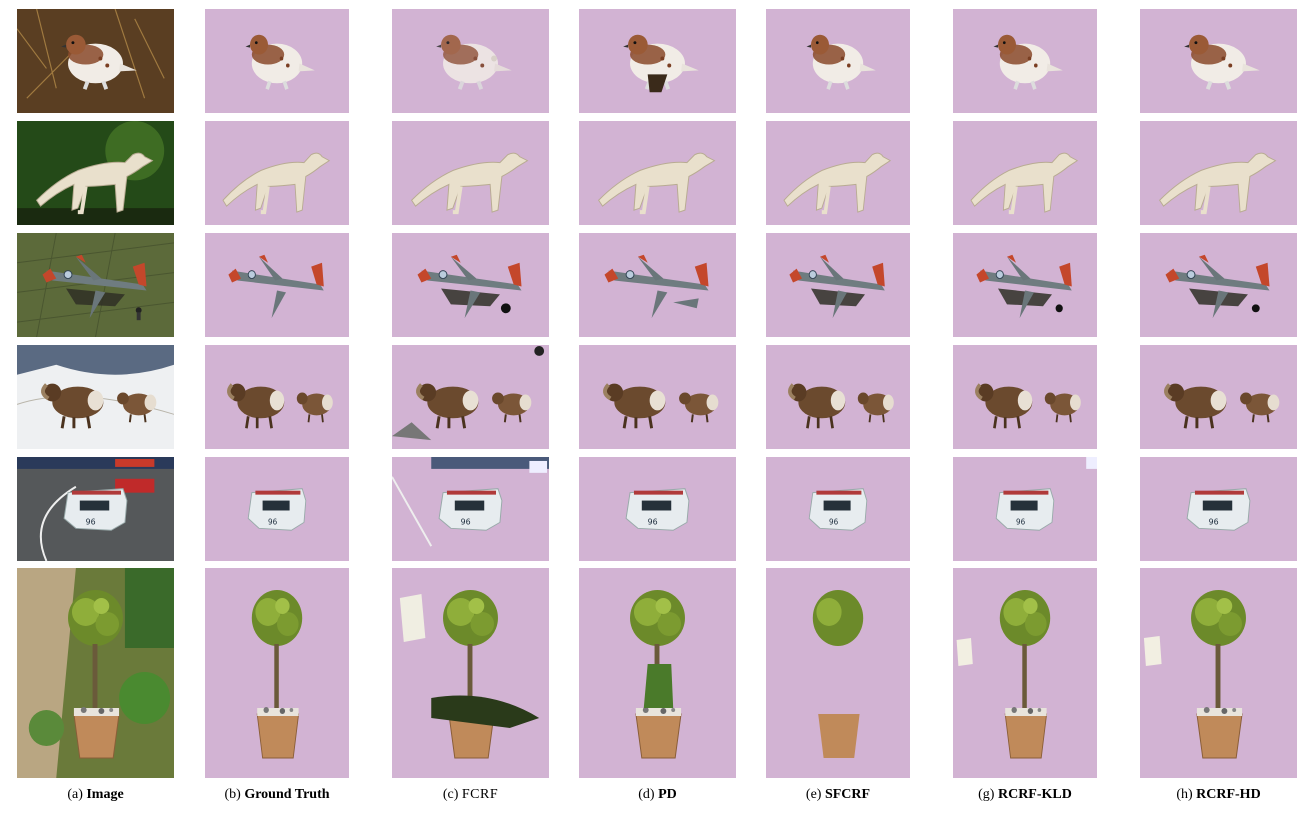 The width and height of the screenshot is (1305, 814). What do you see at coordinates (1025, 794) in the screenshot?
I see `caption-g: (g) RCRF-KLD` at bounding box center [1025, 794].